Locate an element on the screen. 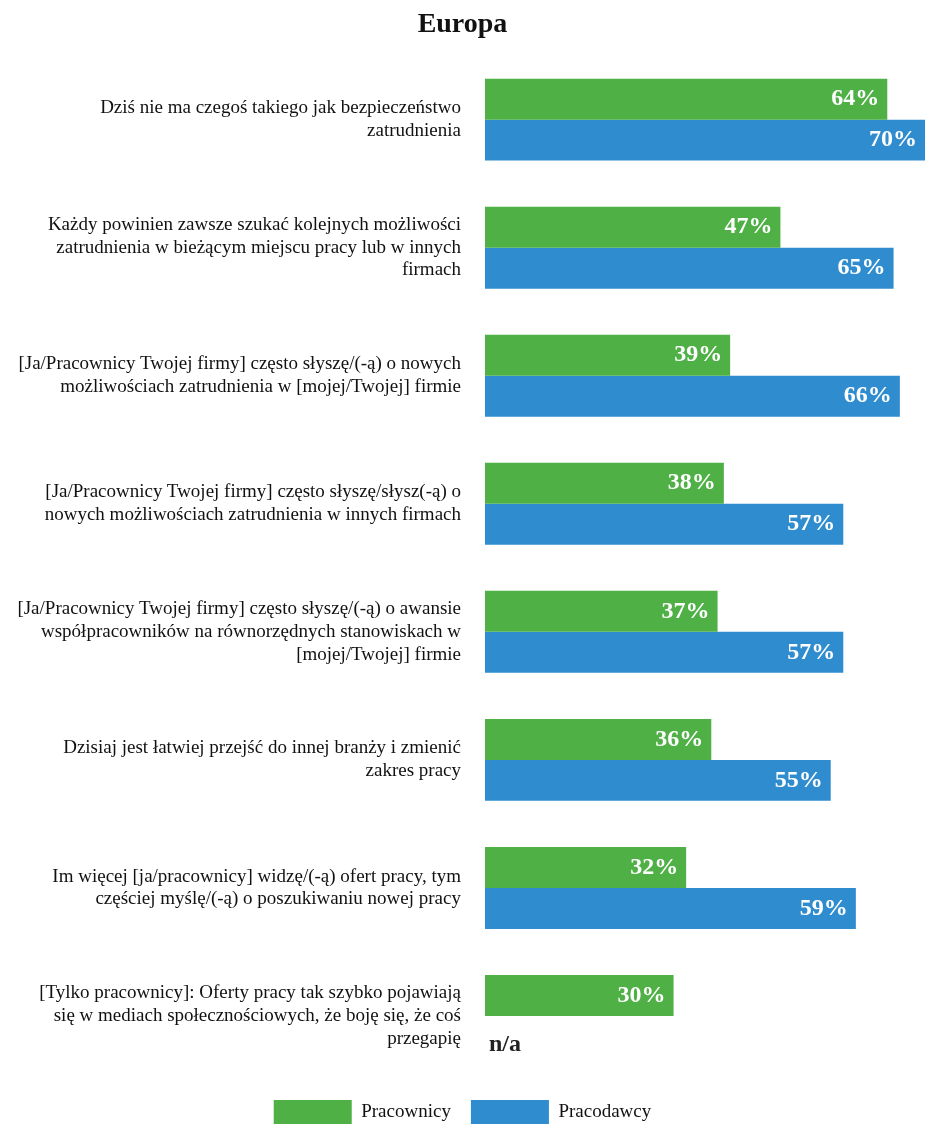 The height and width of the screenshot is (1144, 925). legend-label: Pracodawcy is located at coordinates (605, 1110).